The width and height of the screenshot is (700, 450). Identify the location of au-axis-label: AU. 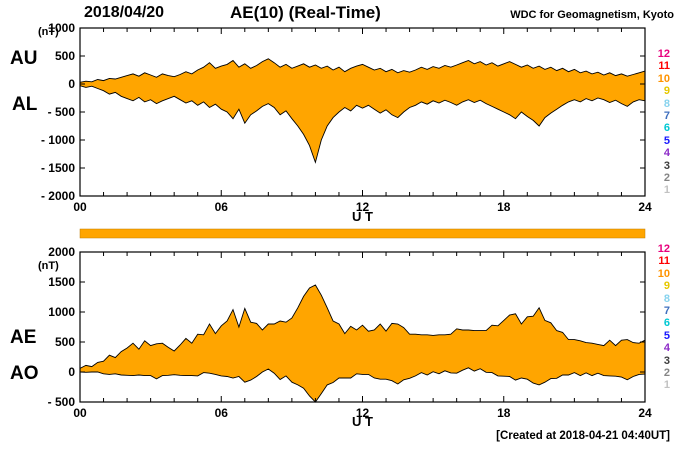
(24, 58).